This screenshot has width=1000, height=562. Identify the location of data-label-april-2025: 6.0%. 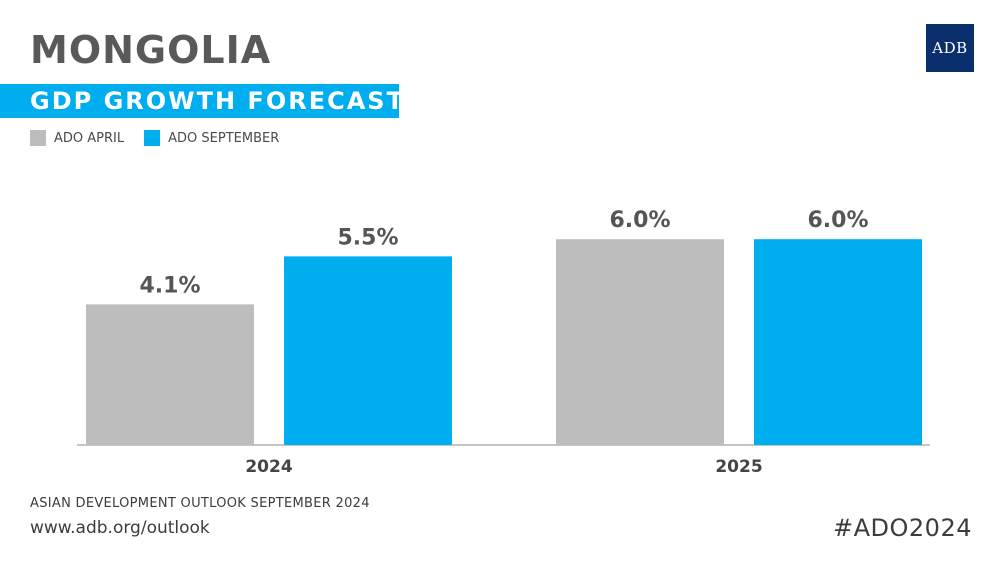
(639, 220).